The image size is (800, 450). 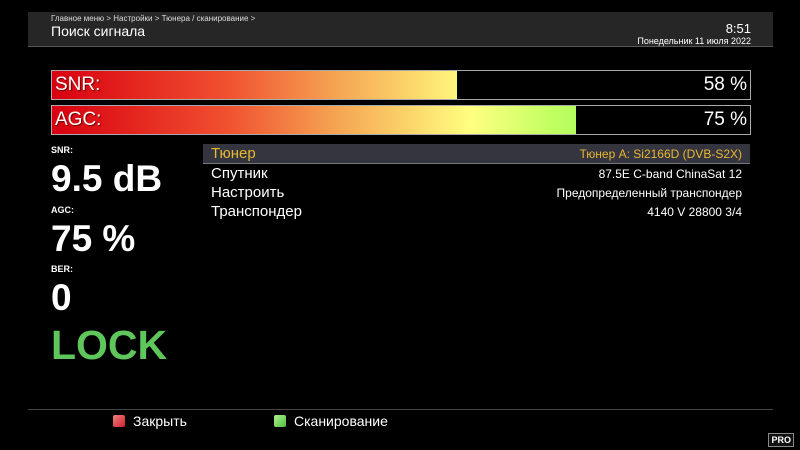 I want to click on snr-bar: SNR: 58 %, so click(x=401, y=85).